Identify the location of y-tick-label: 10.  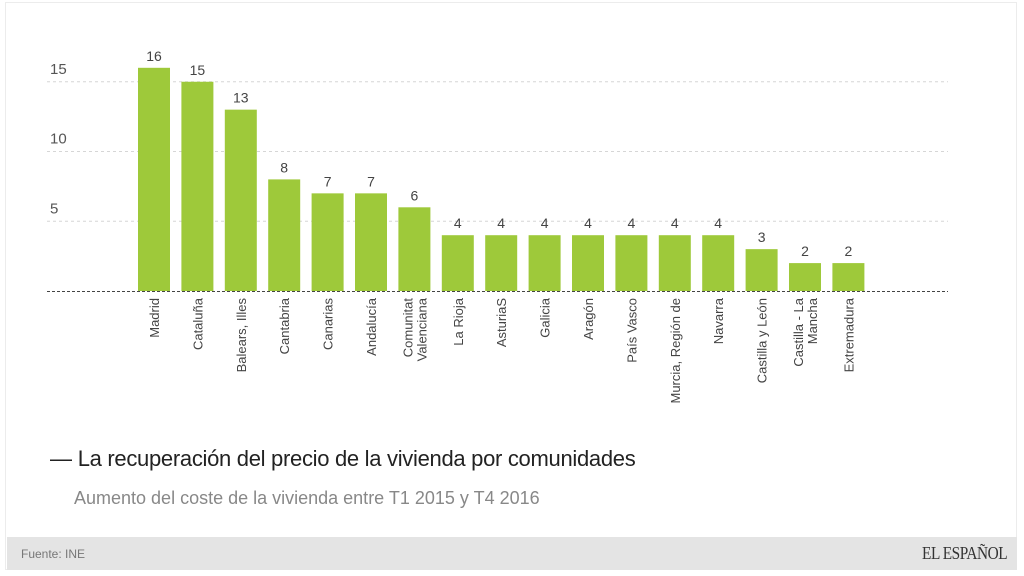
(58, 139).